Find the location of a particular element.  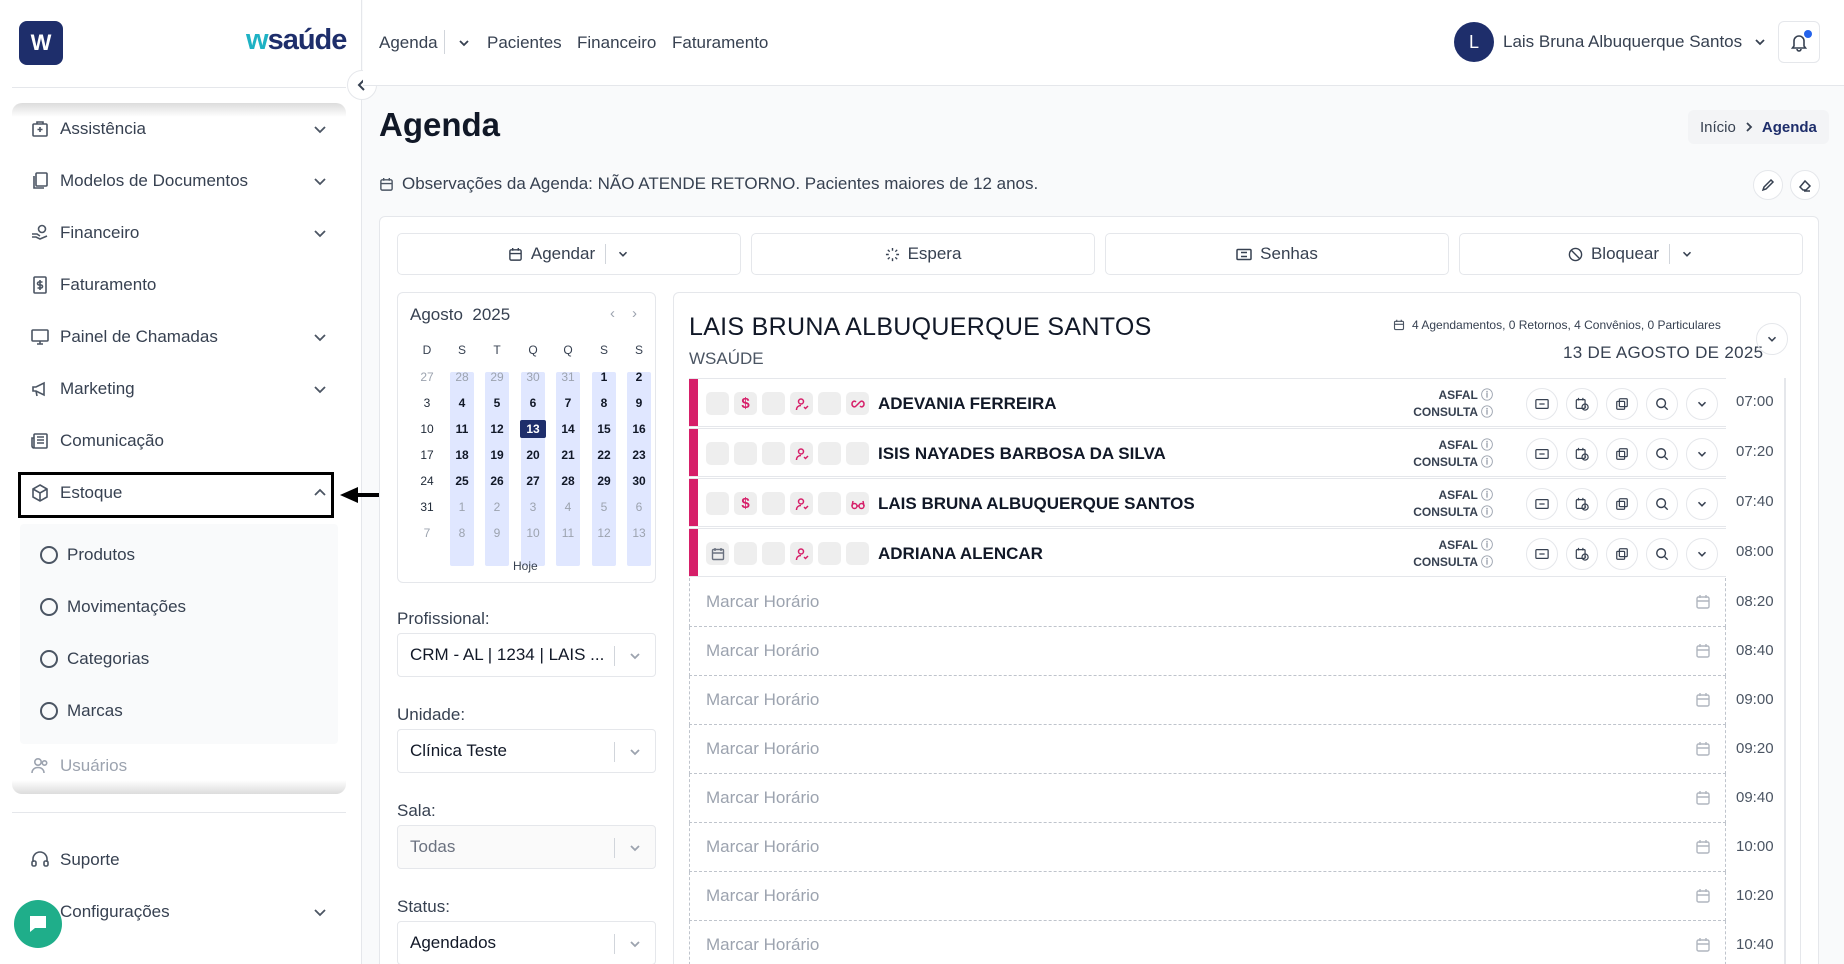

calendar-day: 25 is located at coordinates (462, 481).